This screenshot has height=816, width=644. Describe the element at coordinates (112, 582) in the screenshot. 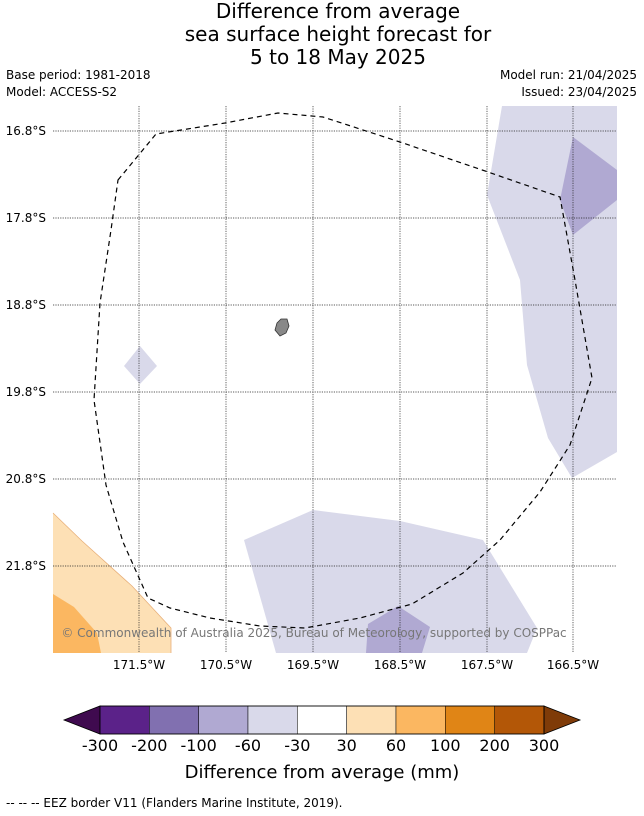

I see `anomaly-contour-positive` at that location.